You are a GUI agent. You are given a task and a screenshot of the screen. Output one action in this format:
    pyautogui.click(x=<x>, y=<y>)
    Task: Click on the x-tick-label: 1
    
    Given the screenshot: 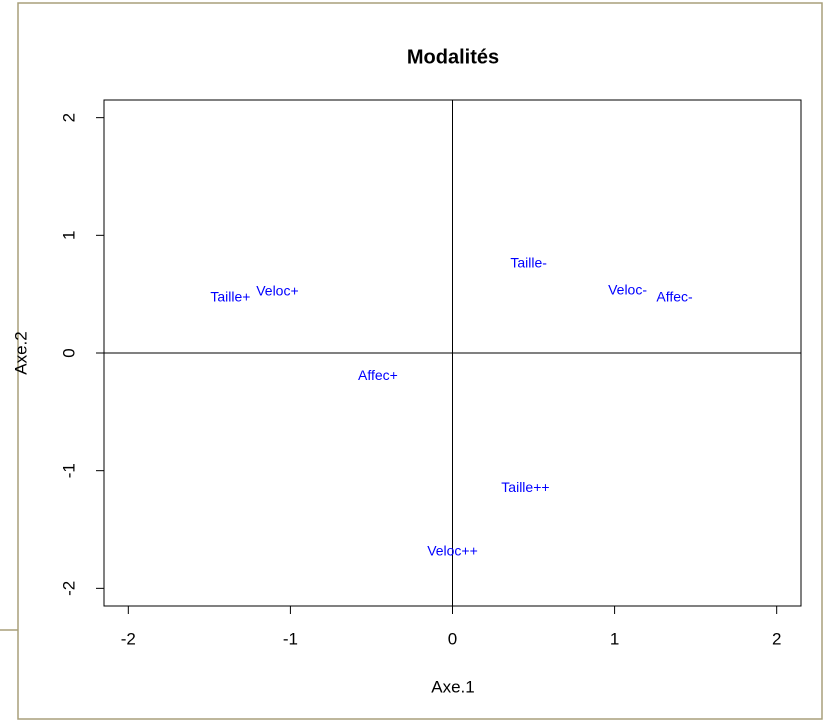 What is the action you would take?
    pyautogui.click(x=614, y=638)
    